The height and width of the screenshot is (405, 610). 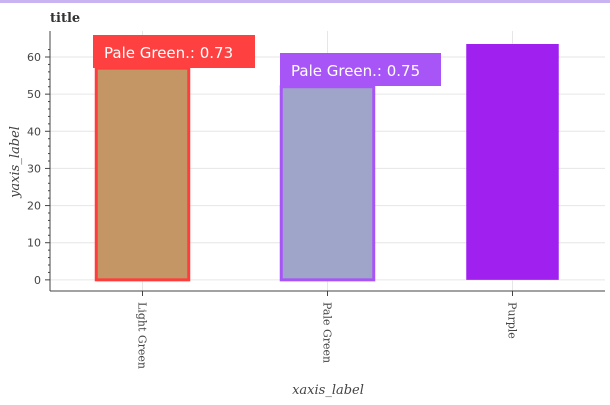 I want to click on y-tick-label: 40, so click(x=34, y=131).